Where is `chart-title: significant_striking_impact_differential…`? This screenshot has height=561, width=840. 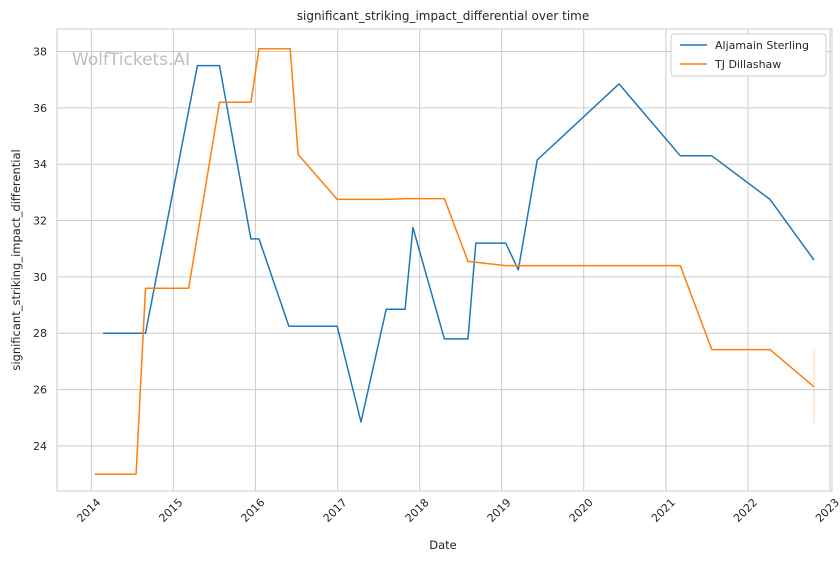 chart-title: significant_striking_impact_differential… is located at coordinates (443, 16).